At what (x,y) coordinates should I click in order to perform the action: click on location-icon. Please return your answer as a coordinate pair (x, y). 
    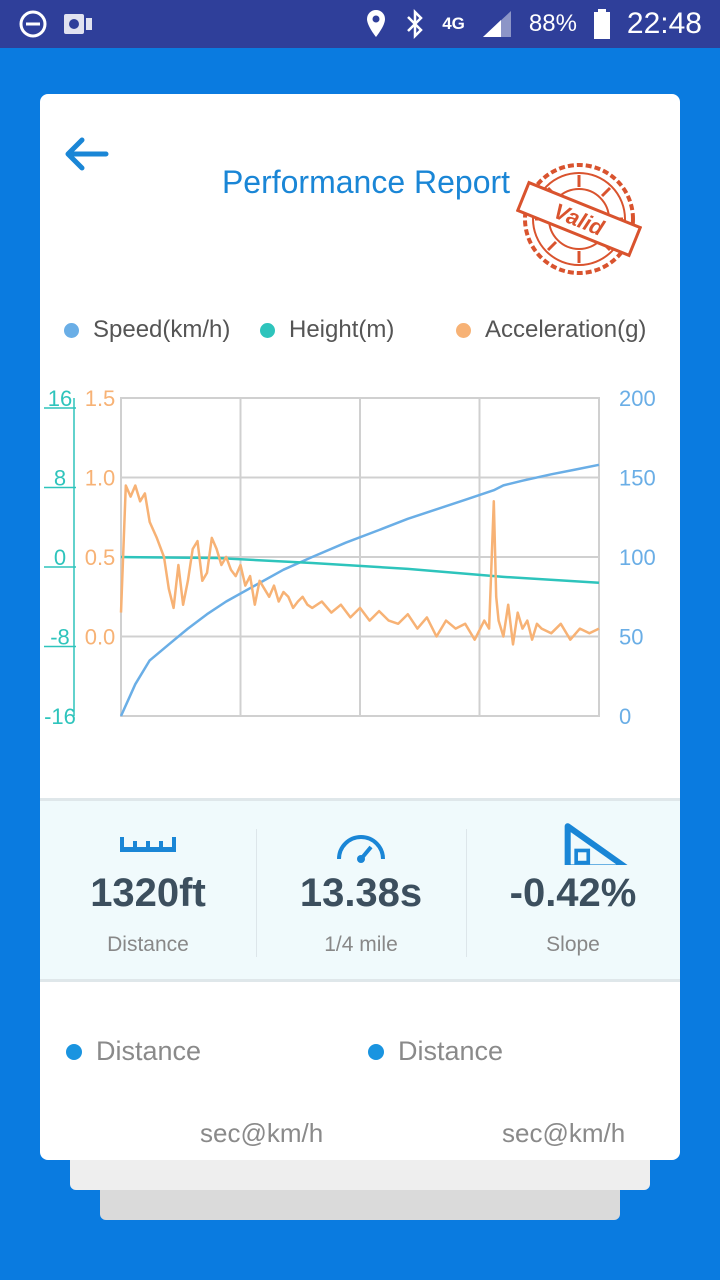
    Looking at the image, I should click on (376, 23).